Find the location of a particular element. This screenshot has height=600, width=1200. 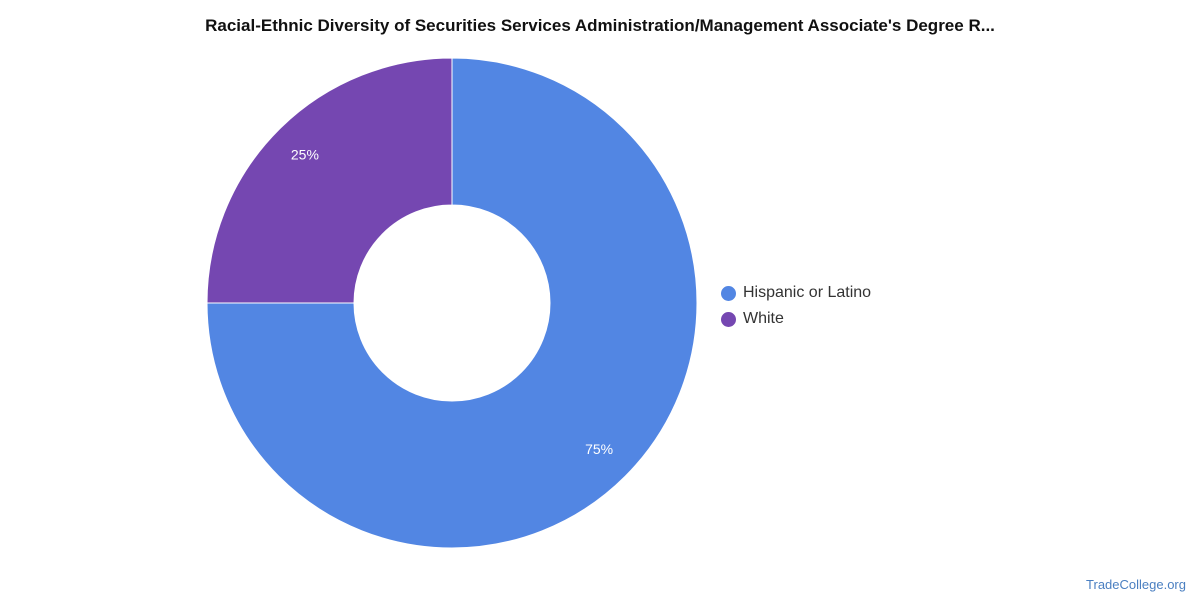

source-credit: TradeCollege.org is located at coordinates (1136, 584).